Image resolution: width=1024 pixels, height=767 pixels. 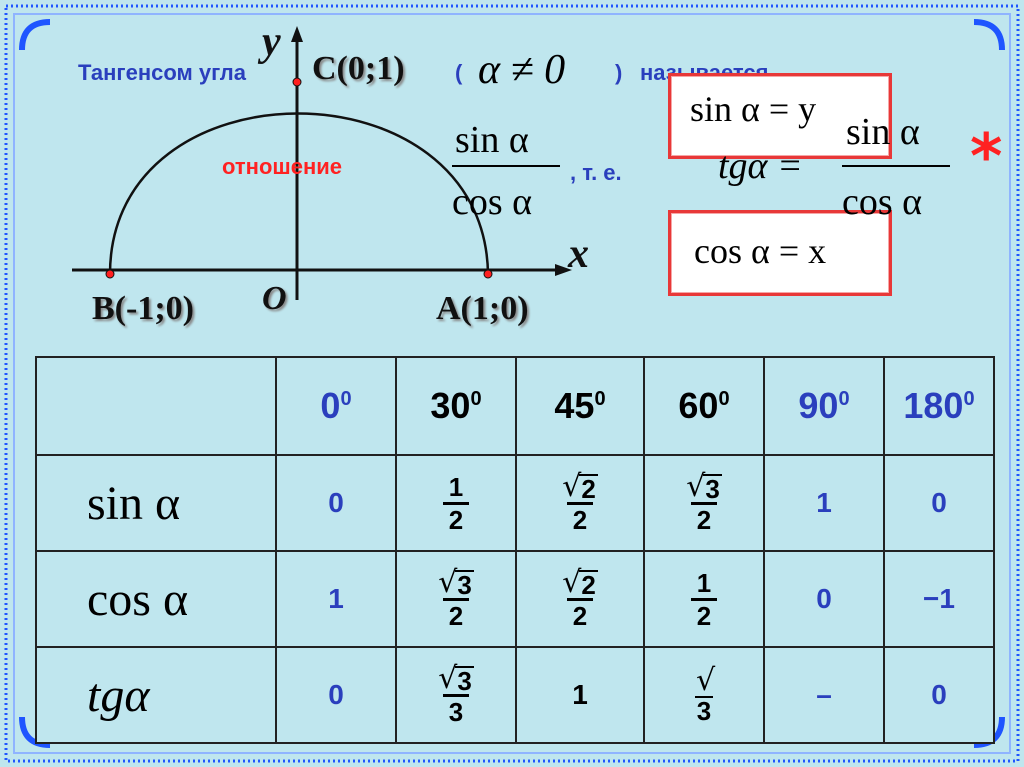 What do you see at coordinates (824, 406) in the screenshot?
I see `angle-header-cell: 900` at bounding box center [824, 406].